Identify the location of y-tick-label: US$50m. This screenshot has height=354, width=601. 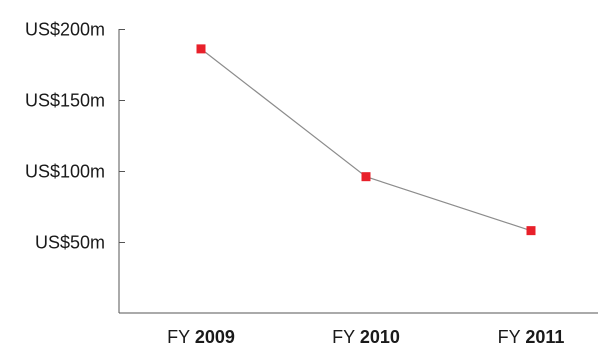
(70, 243).